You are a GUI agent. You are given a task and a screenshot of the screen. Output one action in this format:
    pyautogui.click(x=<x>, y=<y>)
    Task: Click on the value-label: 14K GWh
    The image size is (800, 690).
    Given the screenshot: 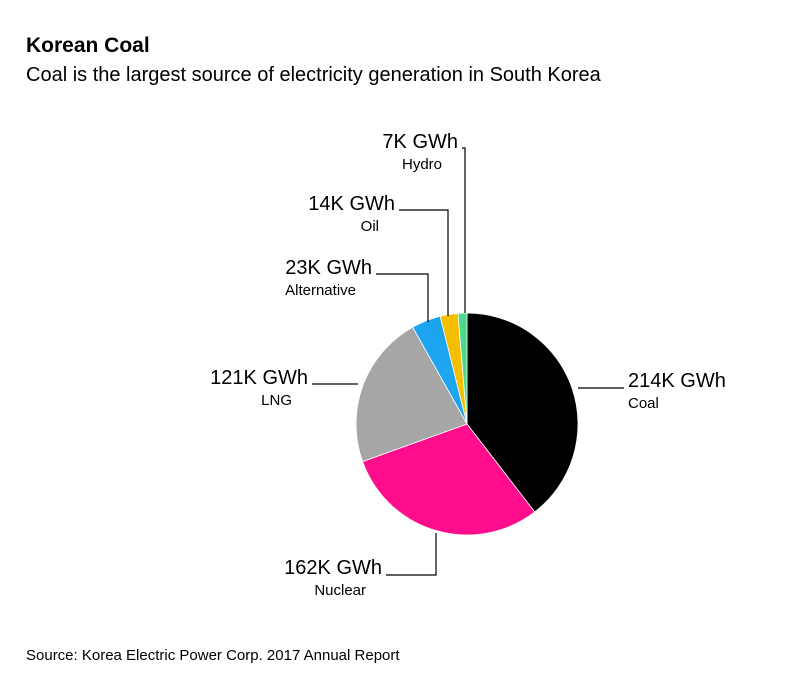 What is the action you would take?
    pyautogui.click(x=351, y=204)
    